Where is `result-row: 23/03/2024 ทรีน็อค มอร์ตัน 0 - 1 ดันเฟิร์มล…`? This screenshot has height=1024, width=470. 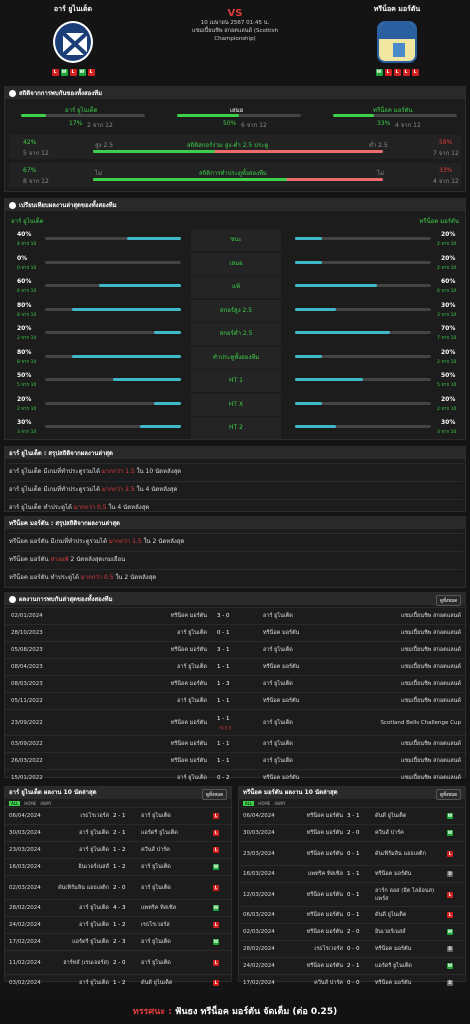
result-row: 23/03/2024 ทรีน็อค มอร์ตัน 0 - 1 ดันเฟิร์มล… is located at coordinates (352, 853).